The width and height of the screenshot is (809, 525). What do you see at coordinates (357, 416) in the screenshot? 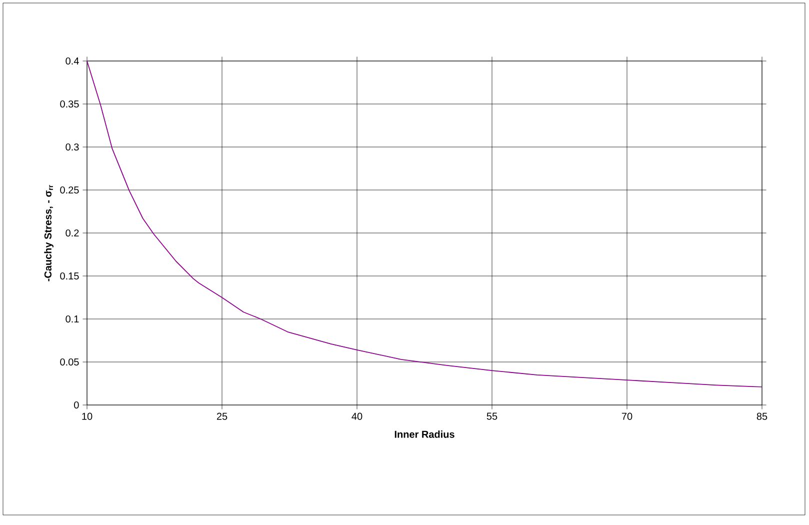
I see `x-tick-label: 40` at bounding box center [357, 416].